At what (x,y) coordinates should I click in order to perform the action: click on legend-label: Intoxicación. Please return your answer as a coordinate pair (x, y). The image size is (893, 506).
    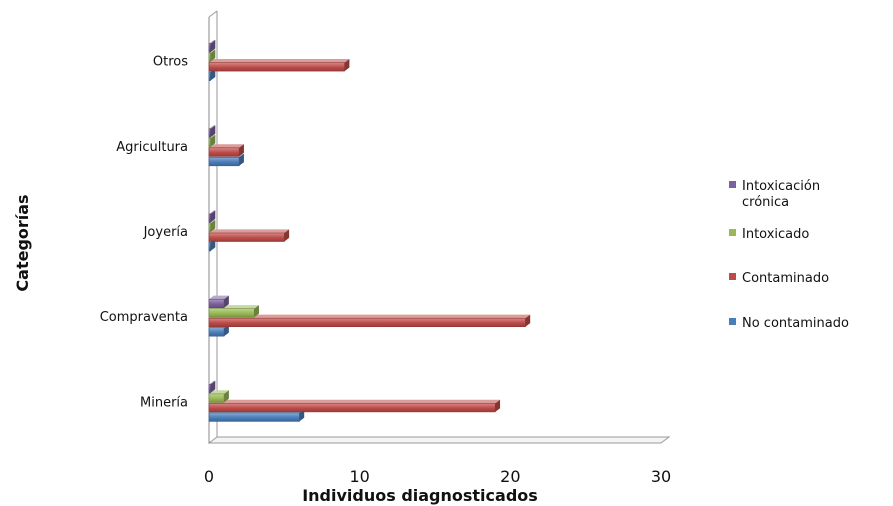
    Looking at the image, I should click on (781, 186).